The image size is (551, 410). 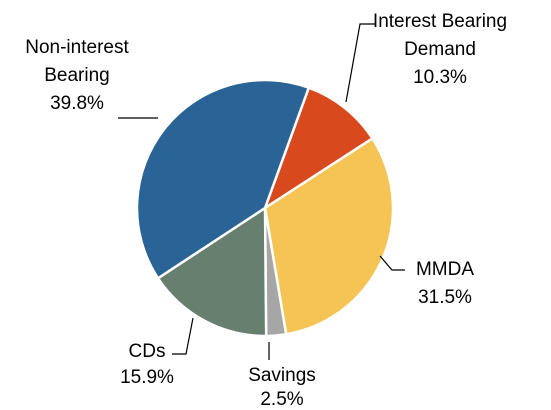 I want to click on slice-value-label: 31.5%, so click(x=445, y=297).